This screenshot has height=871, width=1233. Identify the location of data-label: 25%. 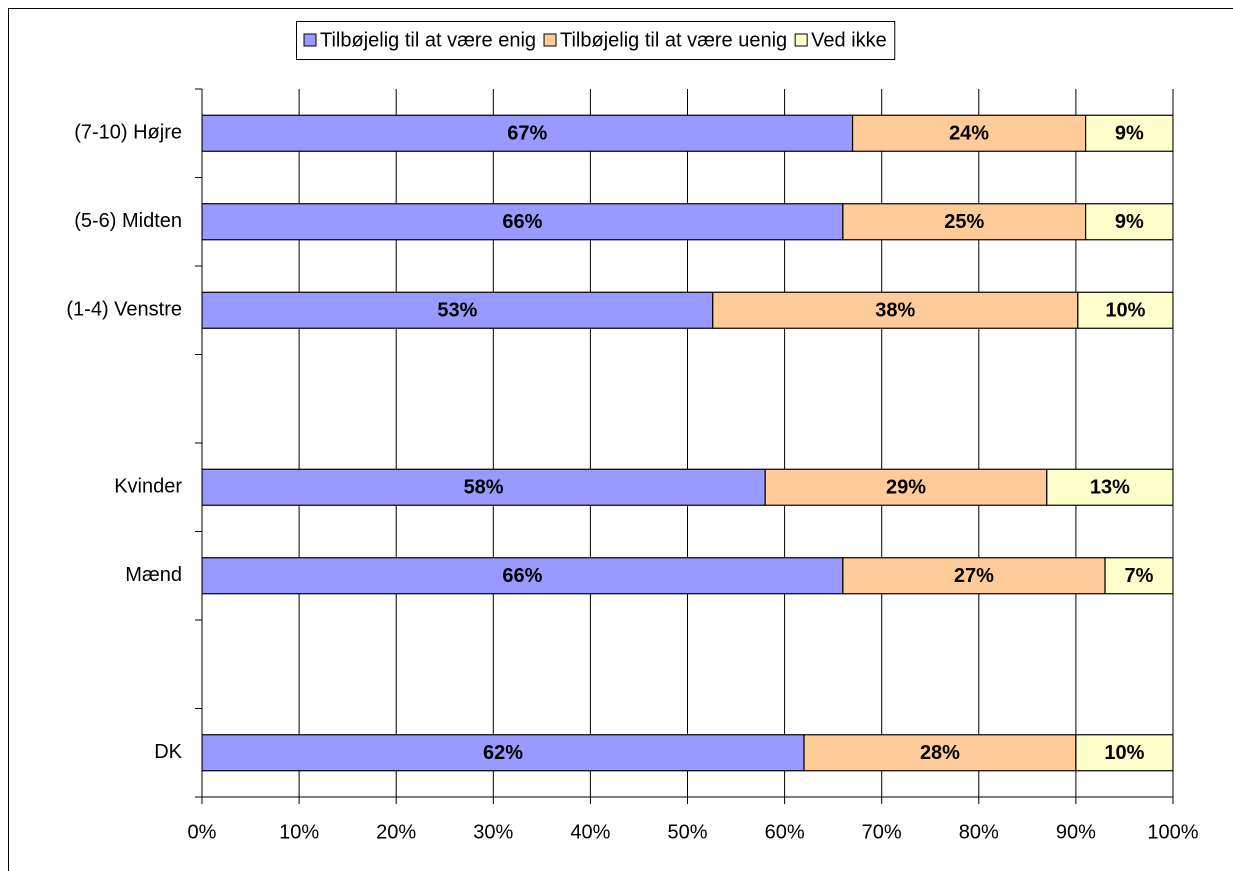
(964, 222).